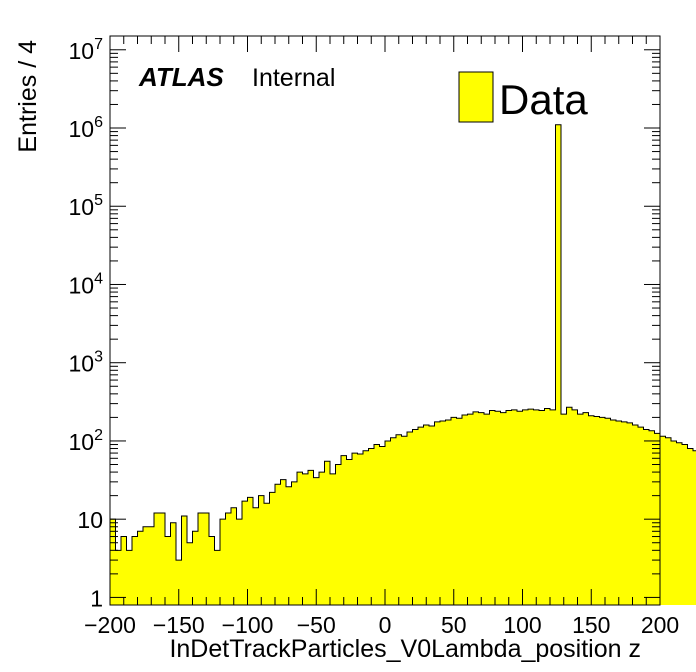 The width and height of the screenshot is (696, 672). What do you see at coordinates (385, 625) in the screenshot?
I see `x-tick-label: 0` at bounding box center [385, 625].